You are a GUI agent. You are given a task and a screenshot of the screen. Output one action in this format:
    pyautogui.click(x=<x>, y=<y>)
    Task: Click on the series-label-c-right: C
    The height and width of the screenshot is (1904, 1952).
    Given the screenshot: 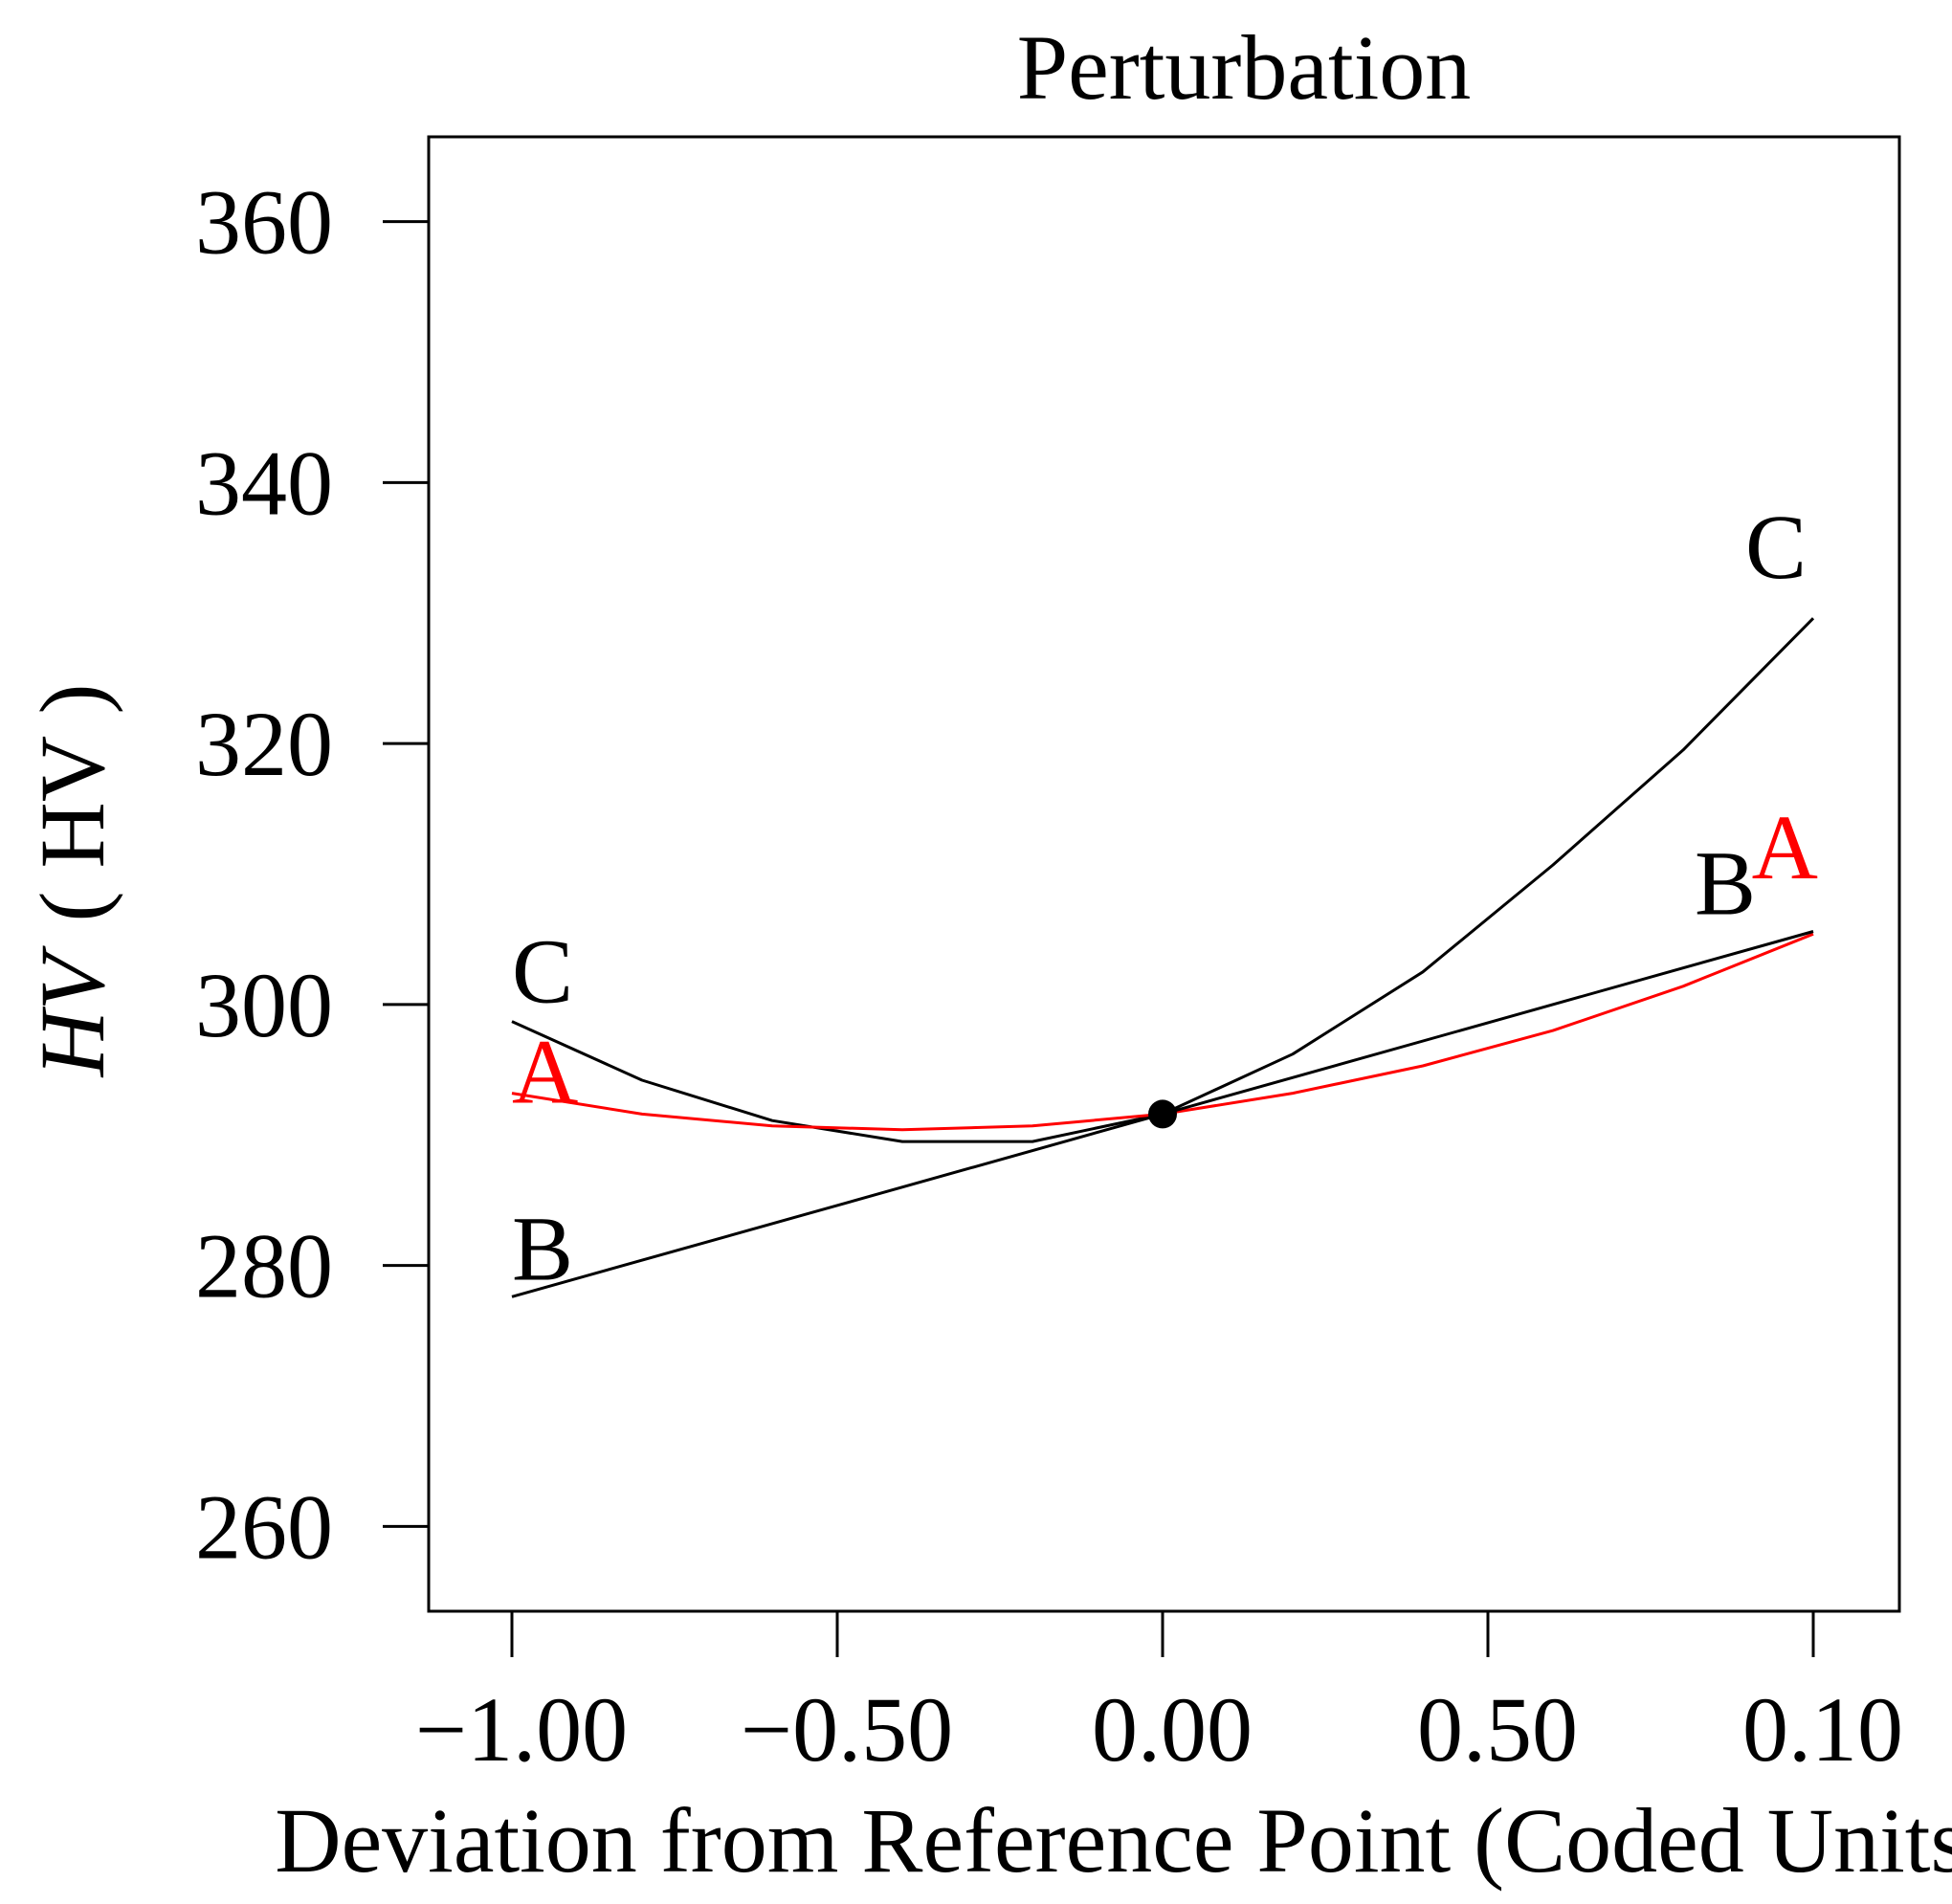 What is the action you would take?
    pyautogui.click(x=1776, y=547)
    